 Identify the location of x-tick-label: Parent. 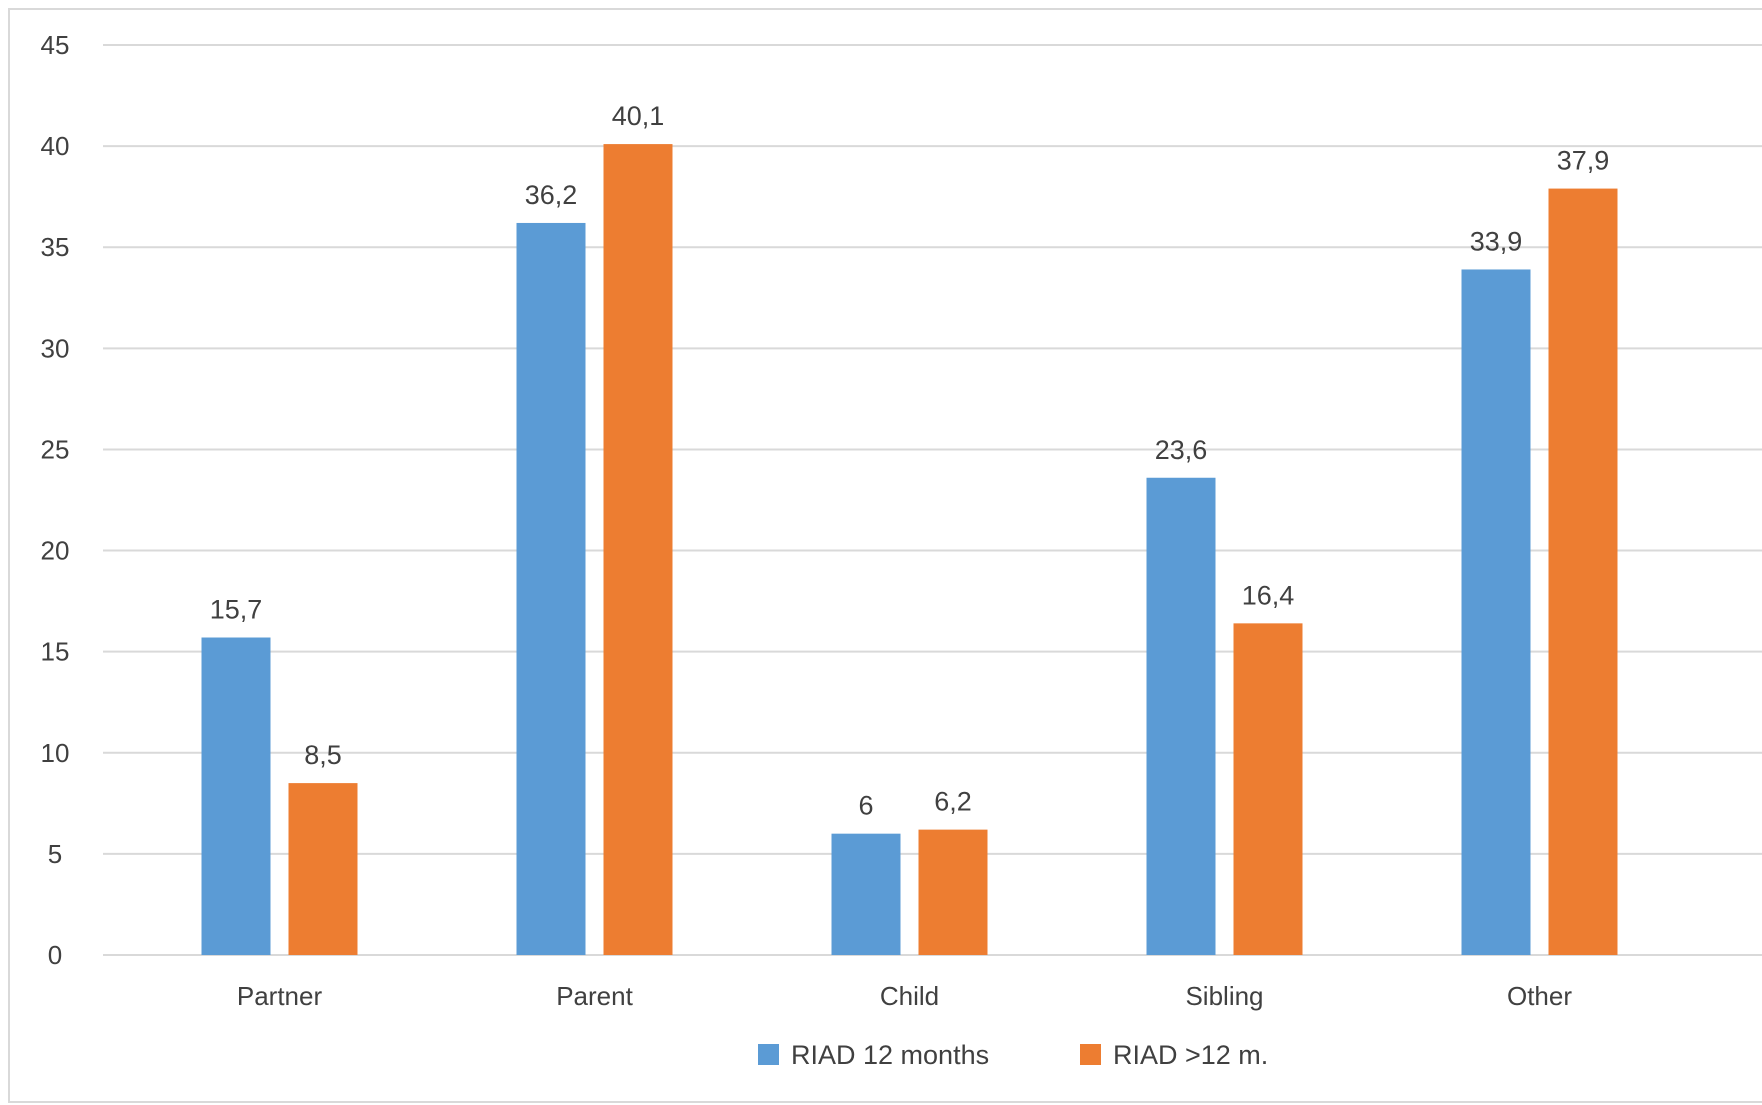
(594, 996).